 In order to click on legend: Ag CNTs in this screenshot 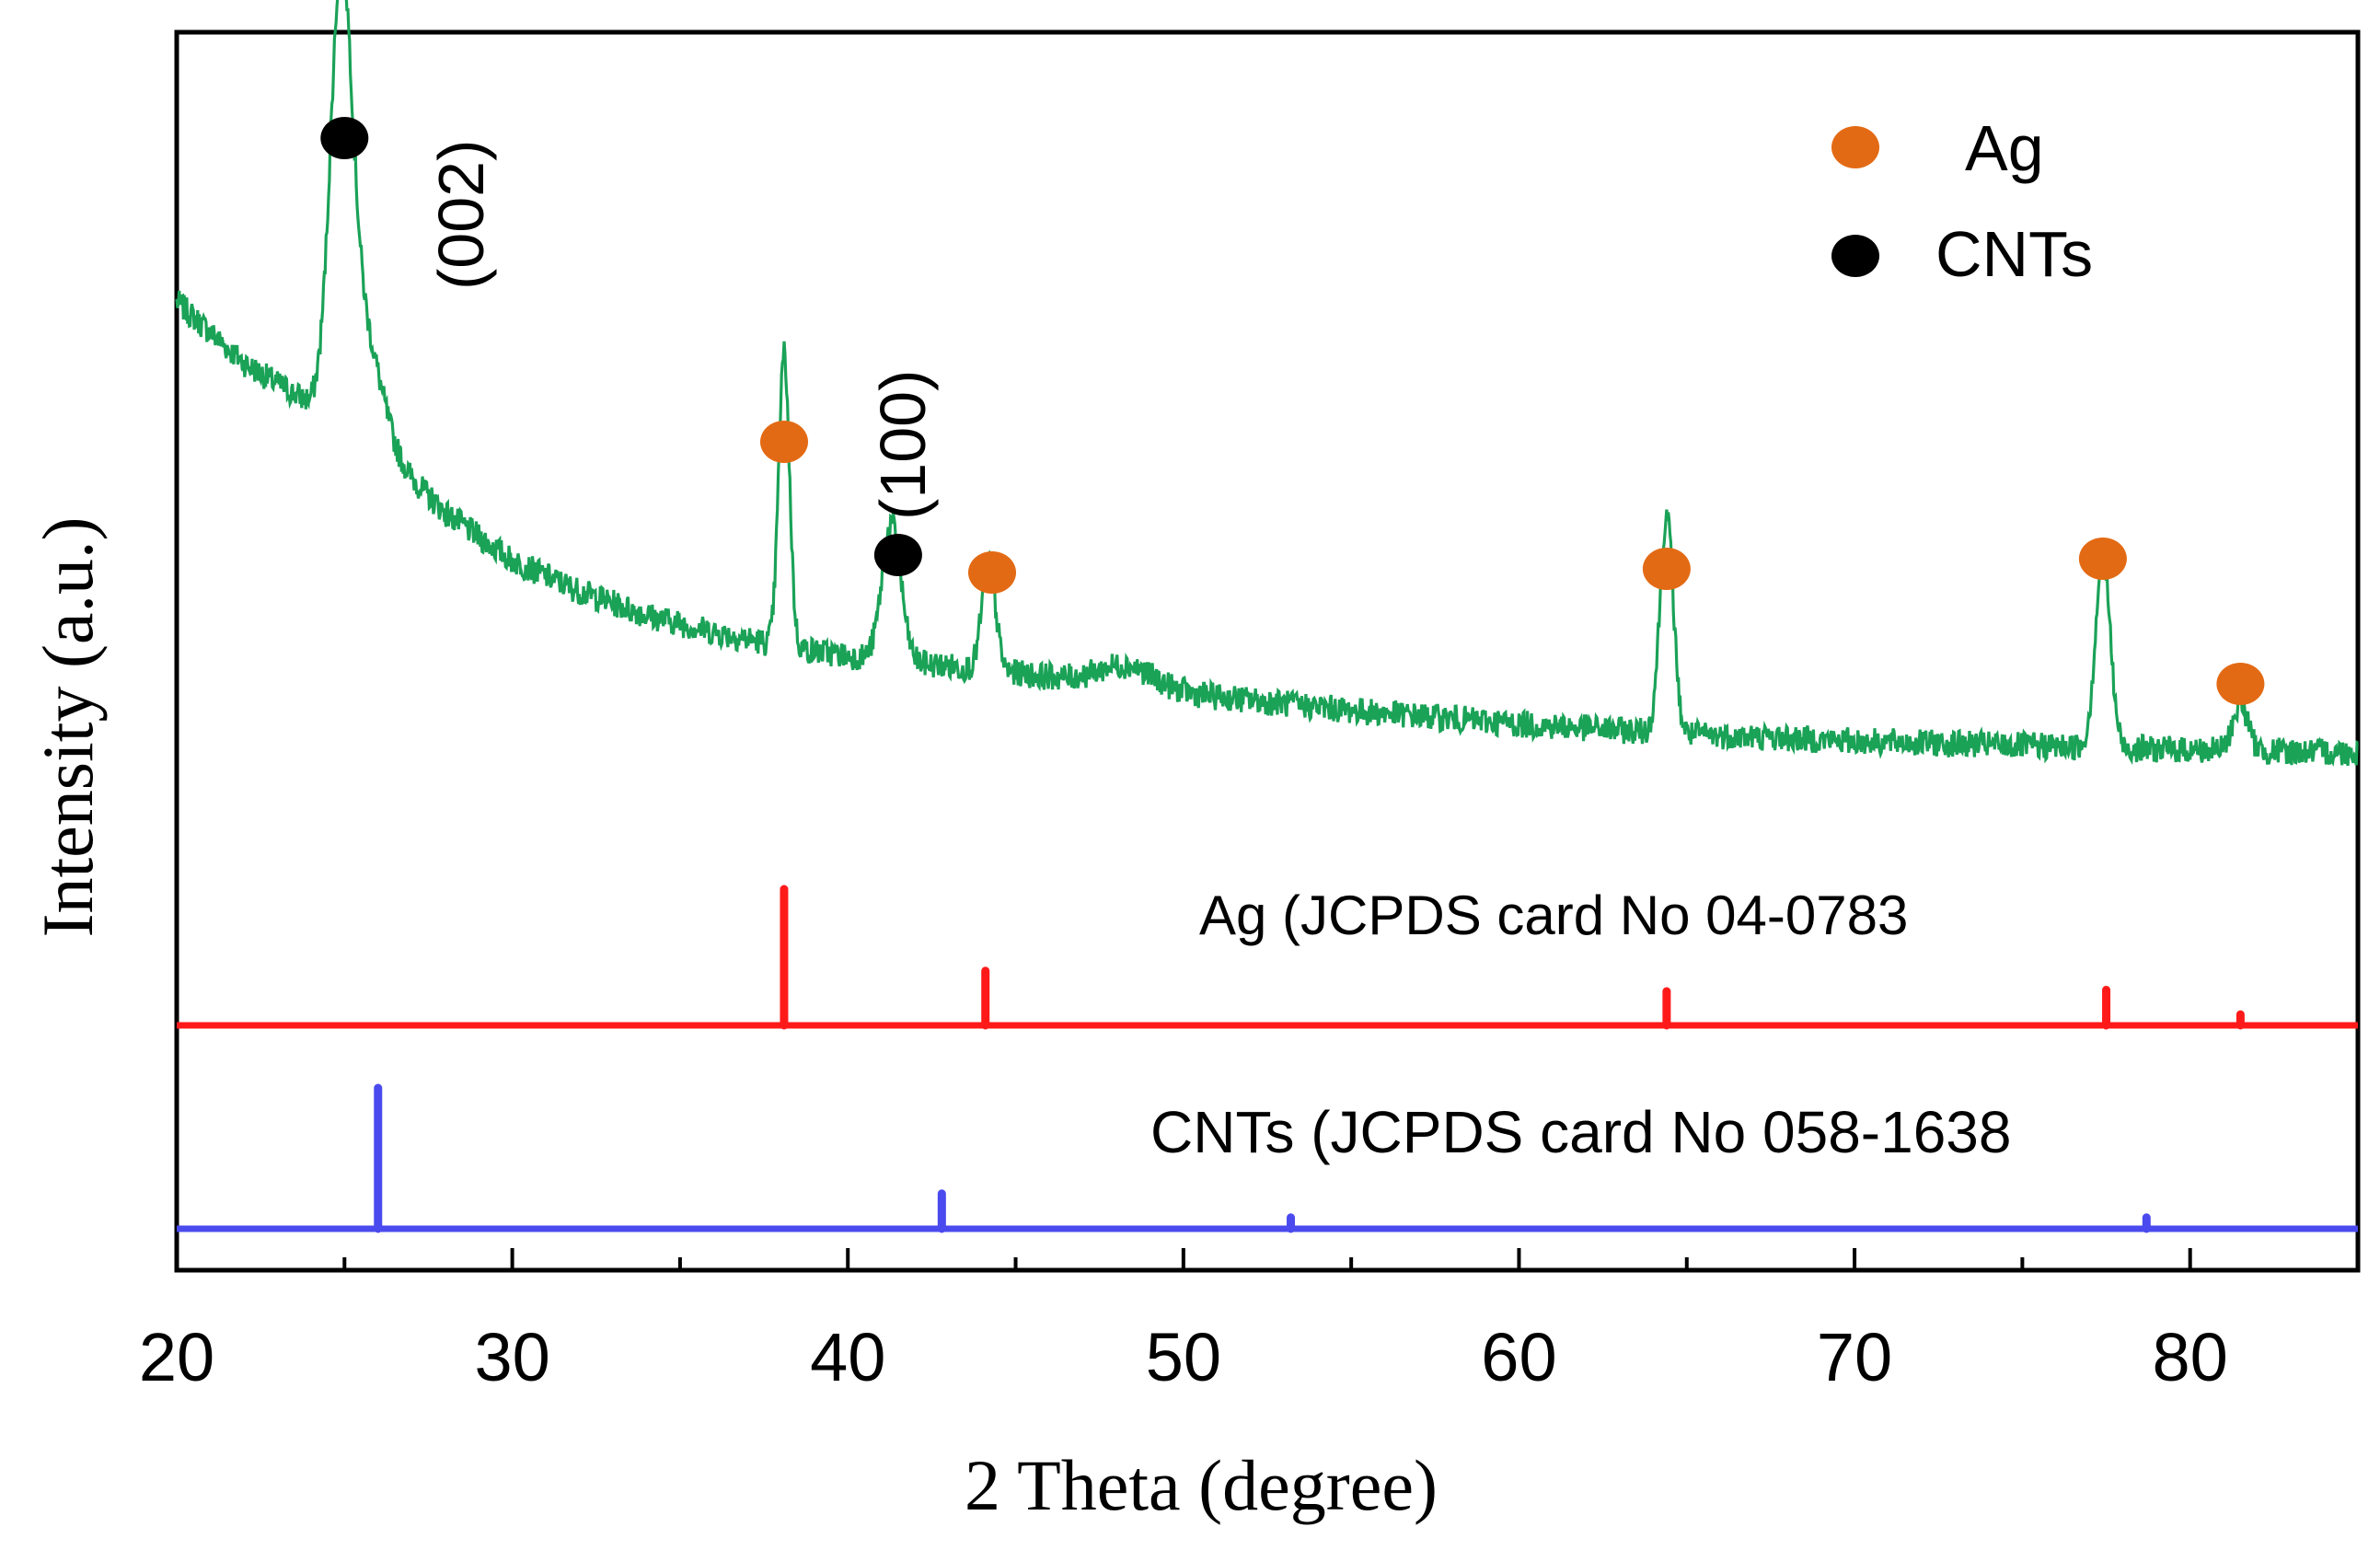, I will do `click(1962, 201)`.